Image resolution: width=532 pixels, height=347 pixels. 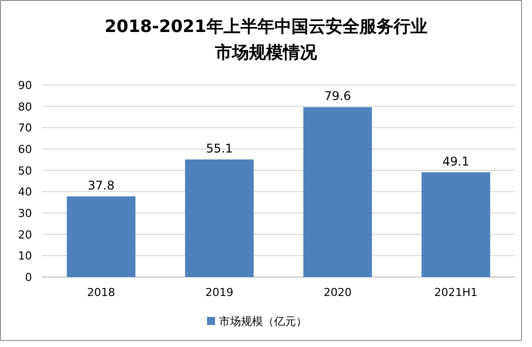 What do you see at coordinates (25, 107) in the screenshot?
I see `y-tick-label: 80` at bounding box center [25, 107].